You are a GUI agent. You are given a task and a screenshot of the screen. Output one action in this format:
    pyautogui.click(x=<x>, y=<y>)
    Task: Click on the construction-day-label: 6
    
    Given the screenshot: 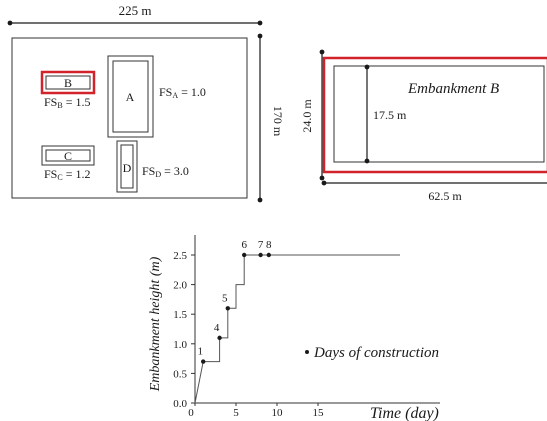 What is the action you would take?
    pyautogui.click(x=244, y=245)
    